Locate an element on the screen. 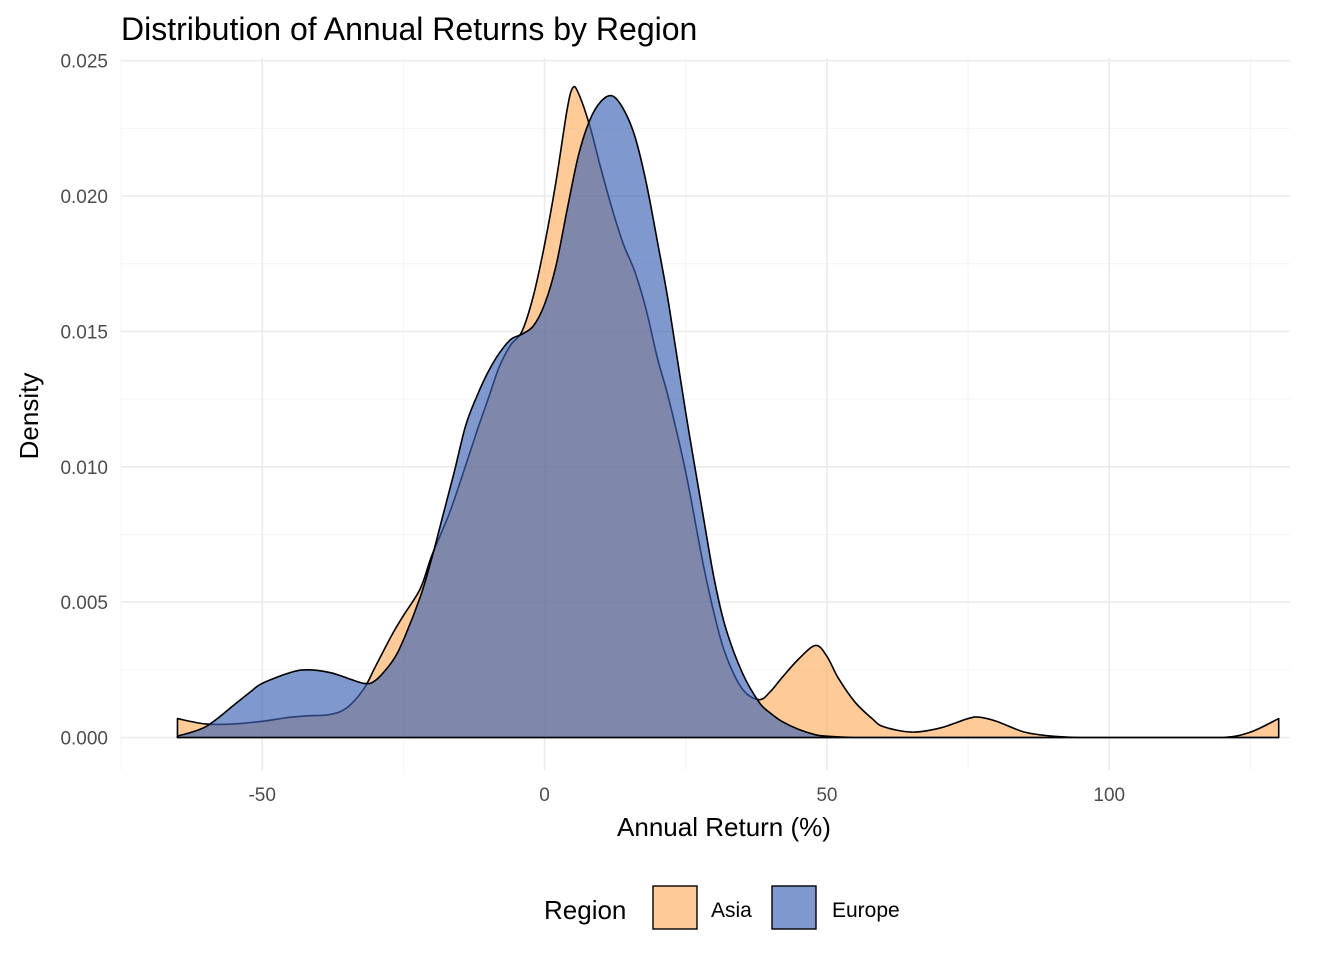  y-tick-label: 0.025 is located at coordinates (84, 62).